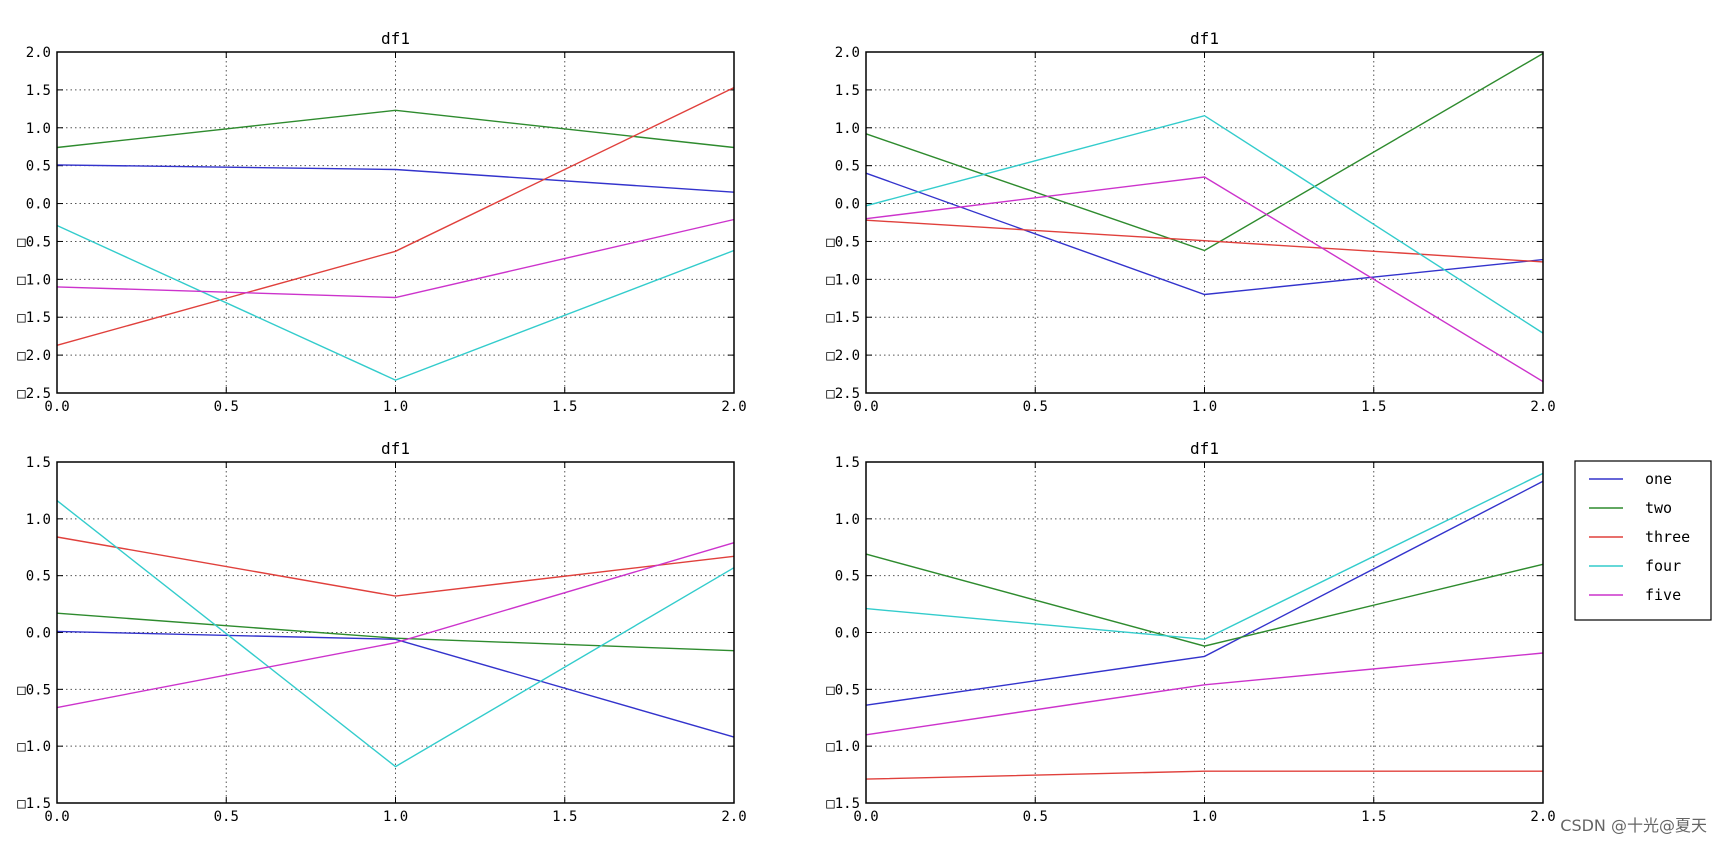 This screenshot has width=1719, height=842. I want to click on legend-label-four: four, so click(1663, 566).